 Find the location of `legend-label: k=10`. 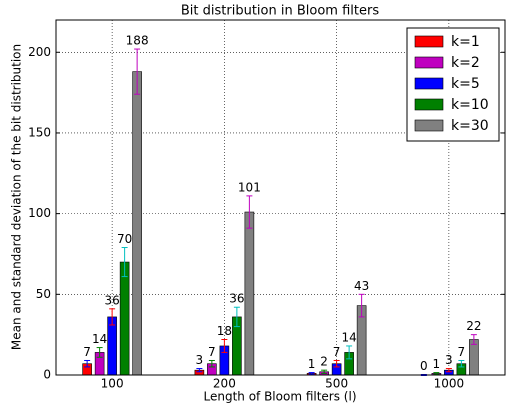

legend-label: k=10 is located at coordinates (470, 105).